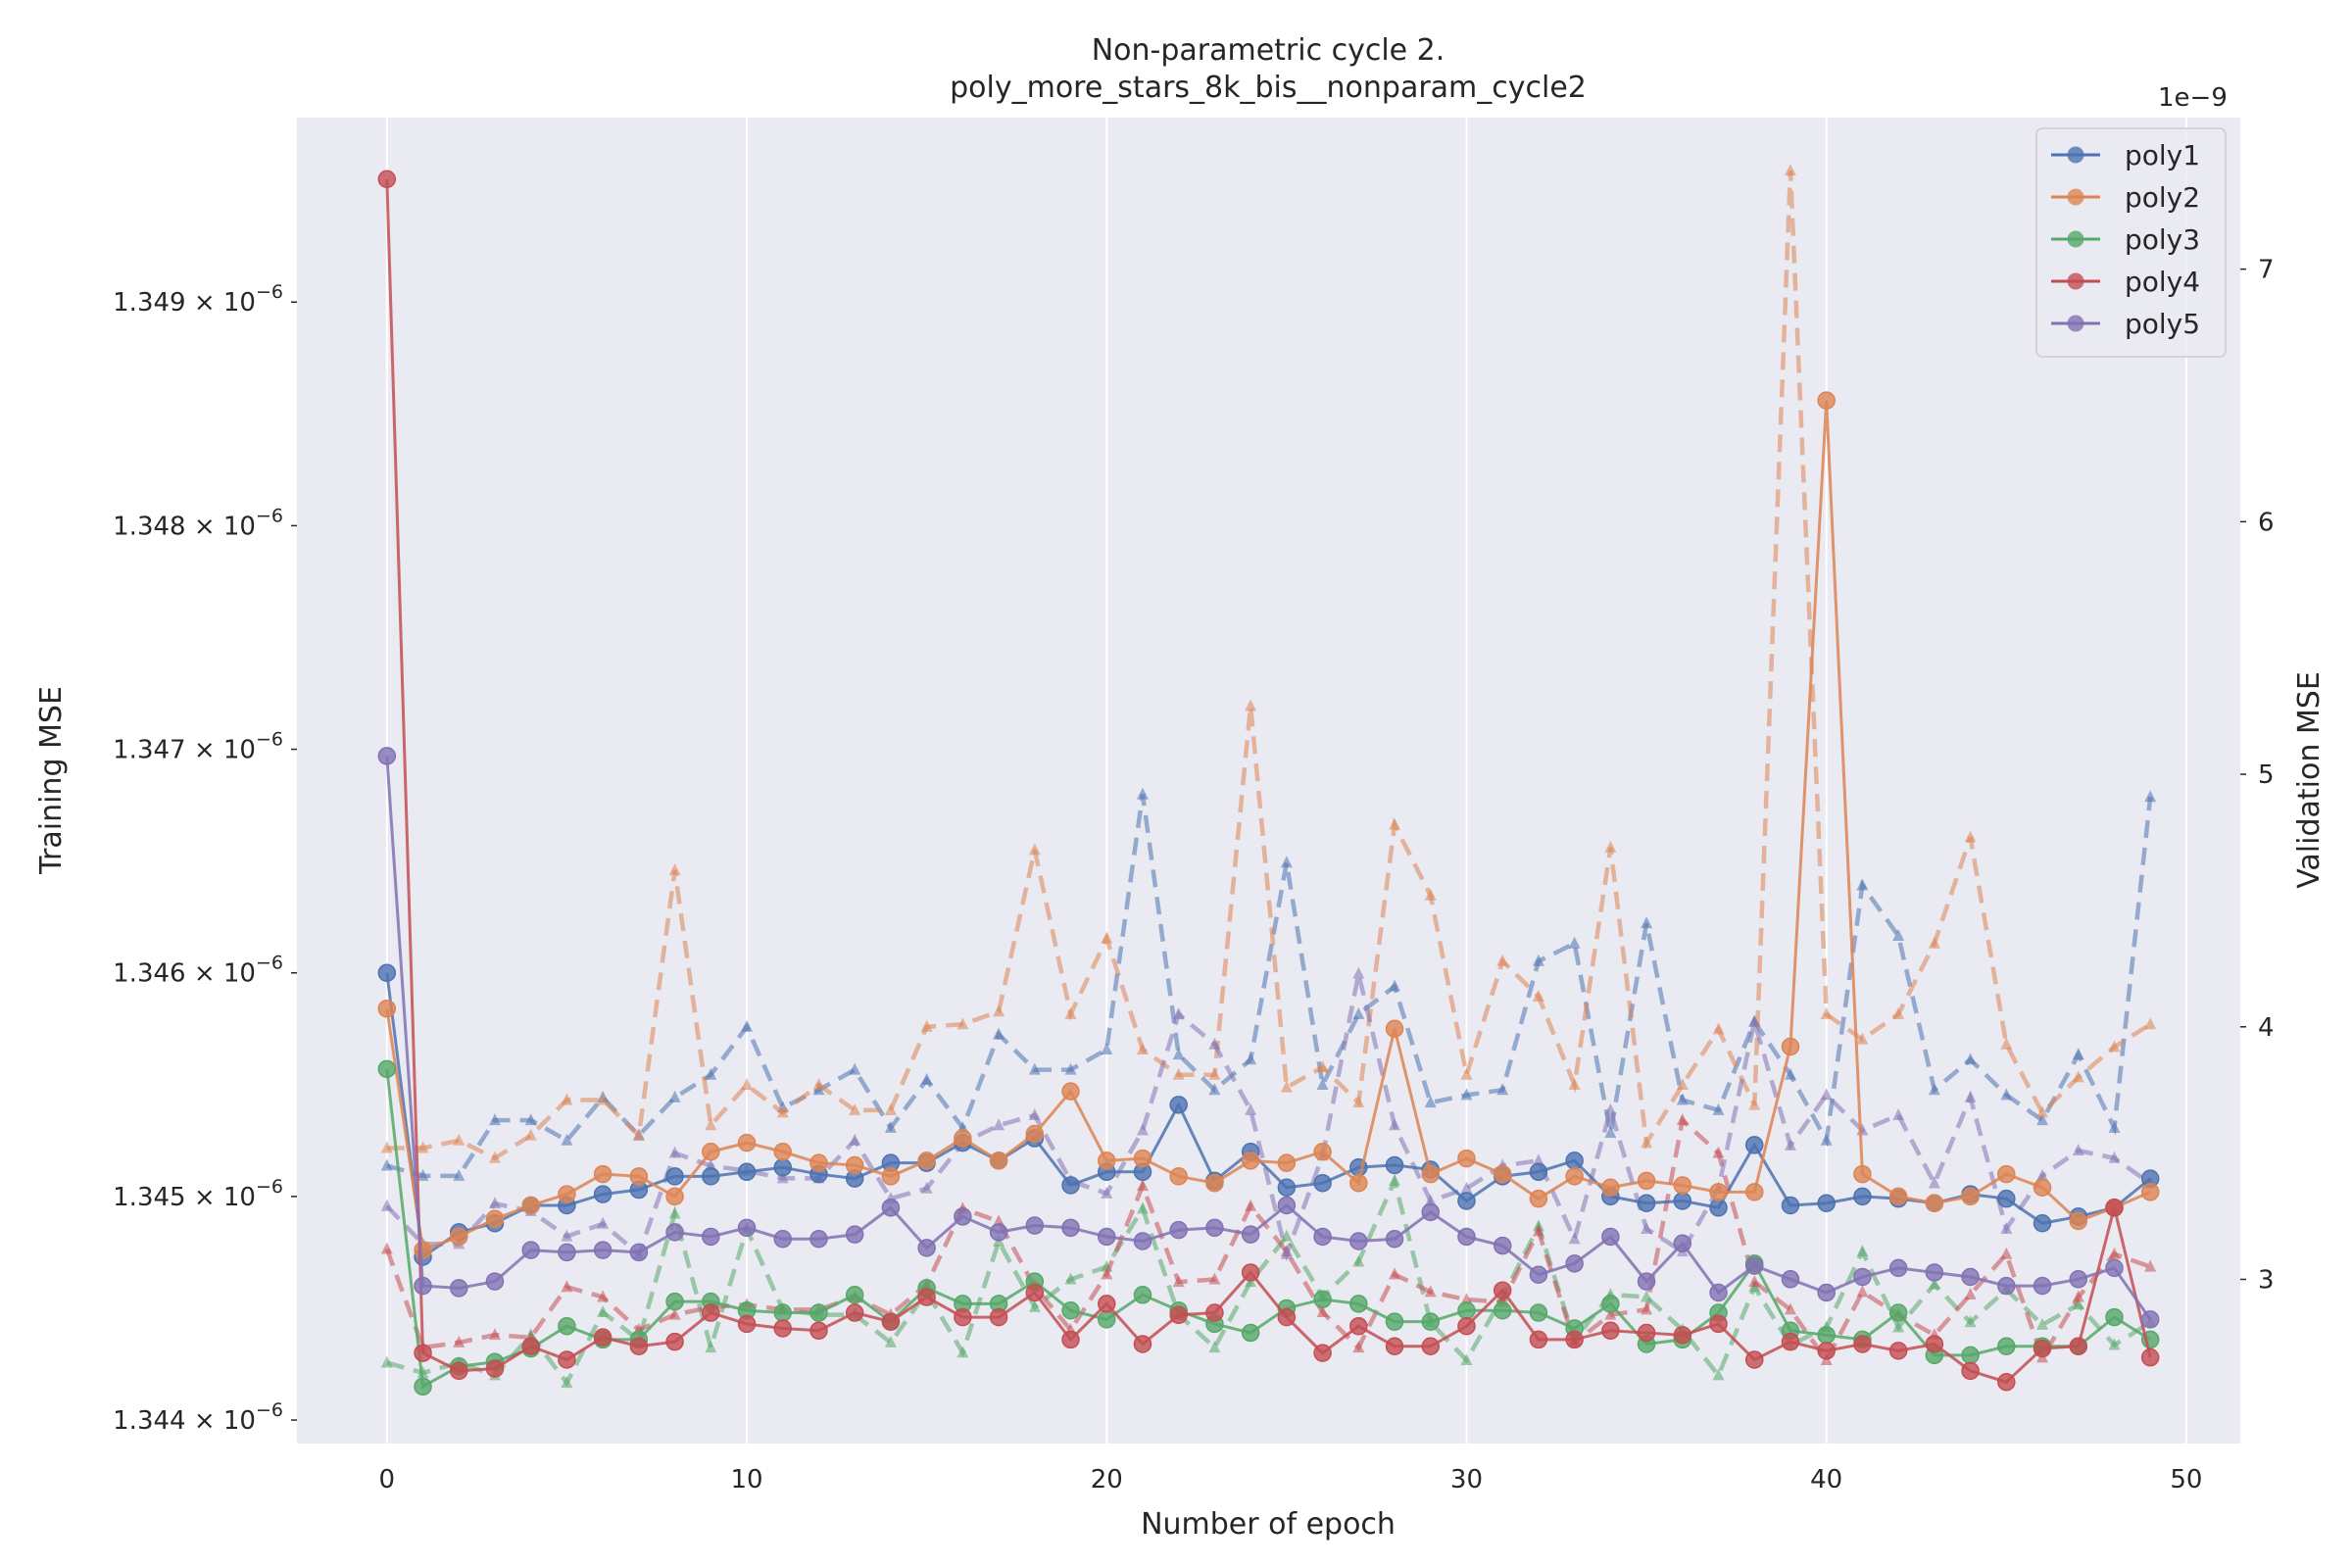 This screenshot has width=2352, height=1568. Describe the element at coordinates (2162, 197) in the screenshot. I see `legend-label-poly2: poly2` at that location.